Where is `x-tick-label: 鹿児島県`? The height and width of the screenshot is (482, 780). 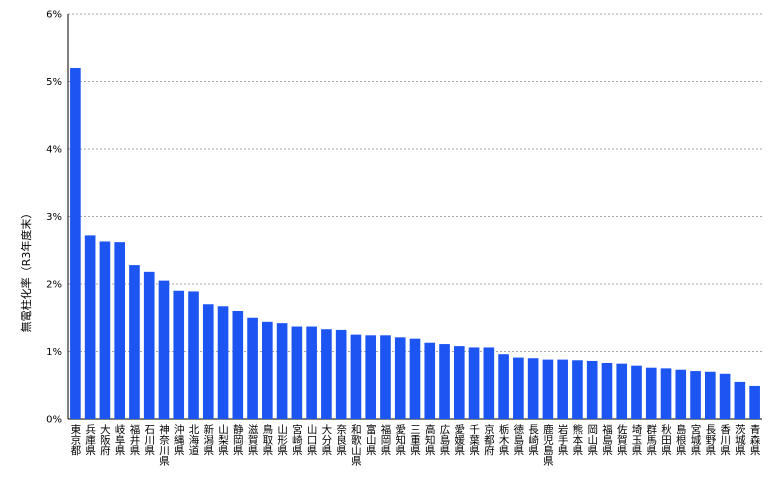 x-tick-label: 鹿児島県 is located at coordinates (548, 445).